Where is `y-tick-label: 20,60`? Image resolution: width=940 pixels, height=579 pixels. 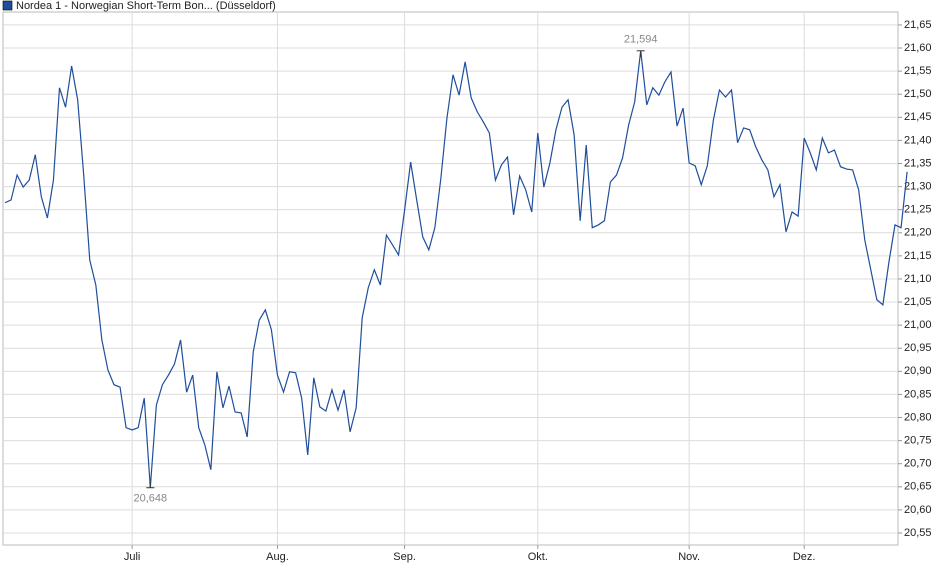
y-tick-label: 20,60 is located at coordinates (918, 510).